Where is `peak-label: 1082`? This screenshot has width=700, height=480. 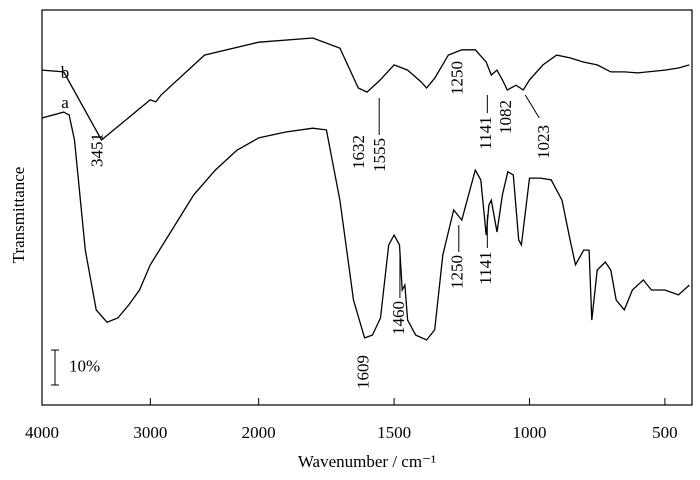 peak-label: 1082 is located at coordinates (505, 117).